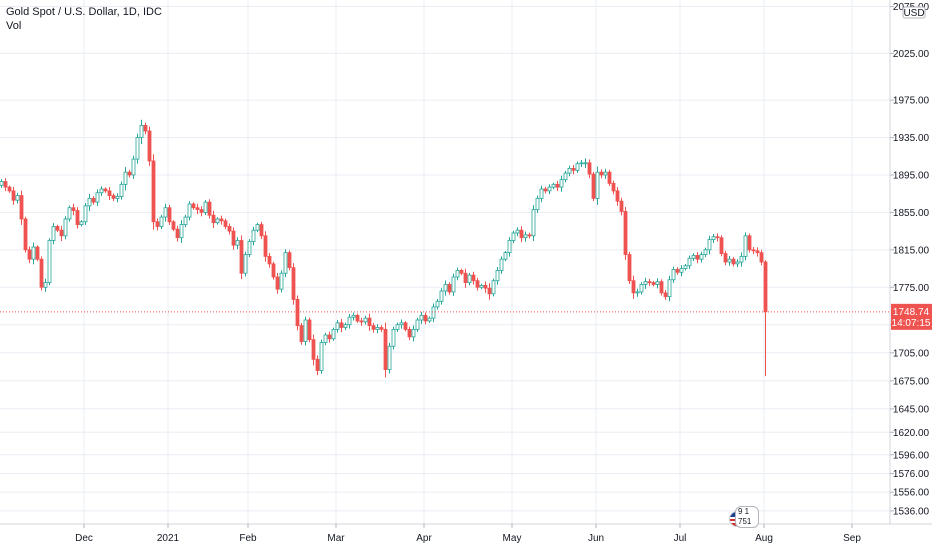 Image resolution: width=932 pixels, height=550 pixels. What do you see at coordinates (512, 538) in the screenshot?
I see `x-tick-label: May` at bounding box center [512, 538].